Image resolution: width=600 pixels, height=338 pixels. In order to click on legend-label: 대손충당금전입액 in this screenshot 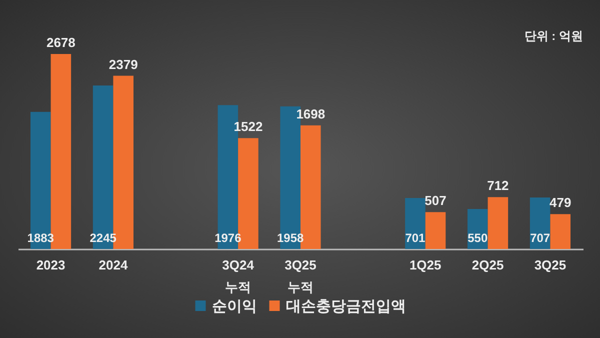, I will do `click(346, 306)`.